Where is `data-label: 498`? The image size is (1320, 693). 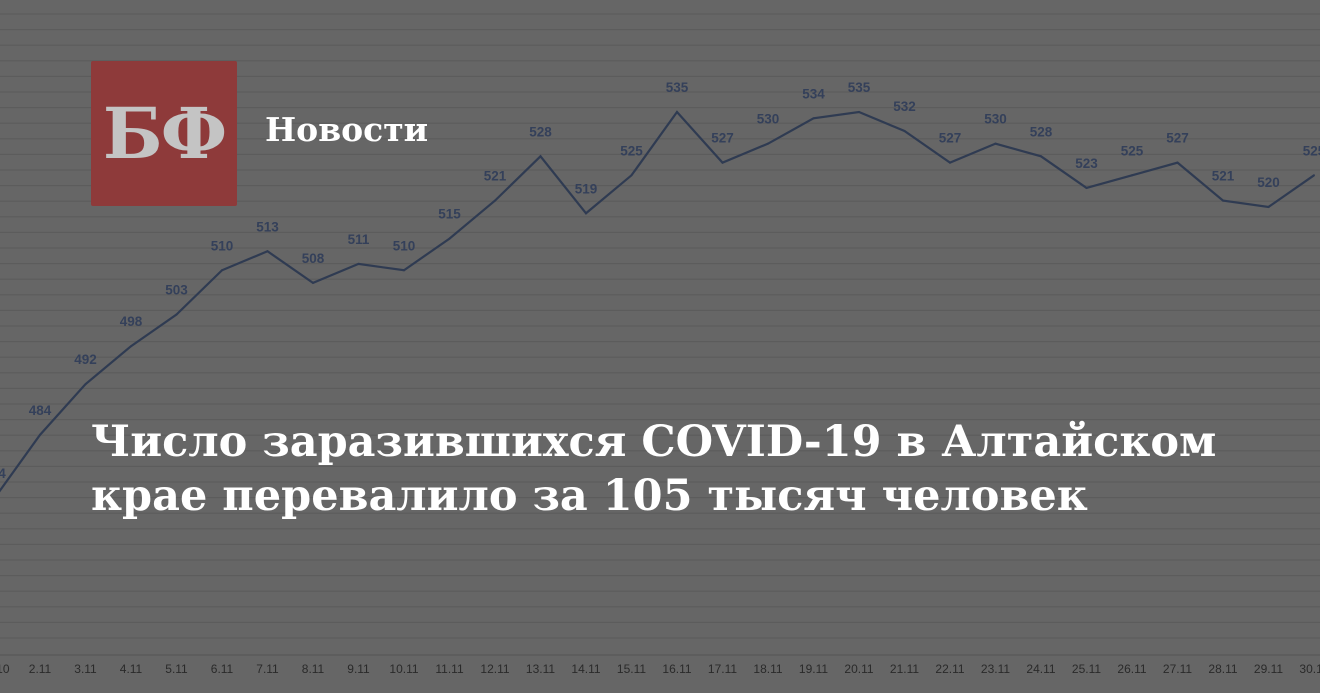 data-label: 498 is located at coordinates (131, 321).